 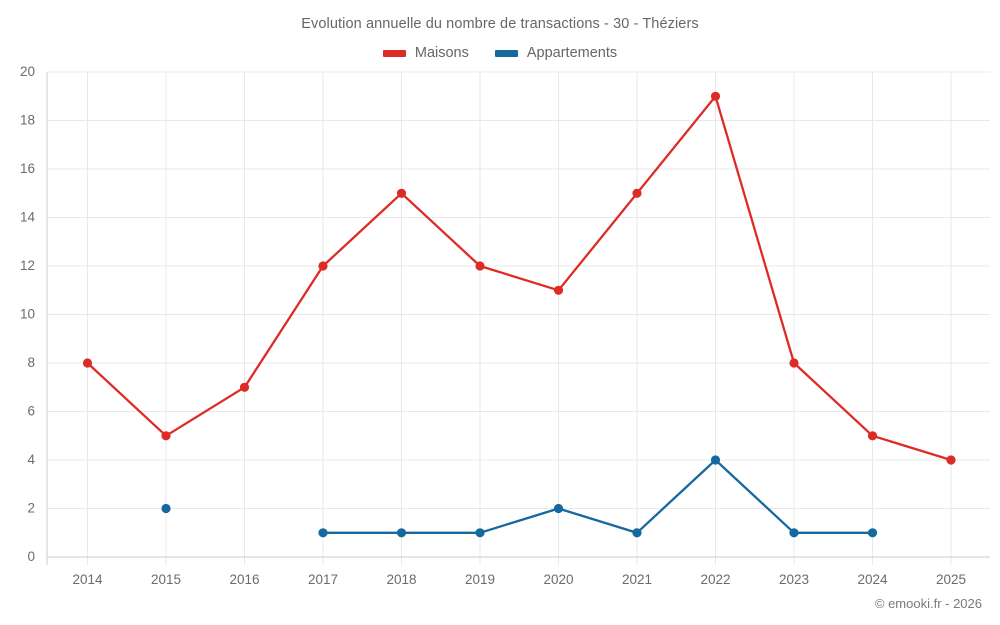 What do you see at coordinates (31, 508) in the screenshot?
I see `y-tick-label: 2` at bounding box center [31, 508].